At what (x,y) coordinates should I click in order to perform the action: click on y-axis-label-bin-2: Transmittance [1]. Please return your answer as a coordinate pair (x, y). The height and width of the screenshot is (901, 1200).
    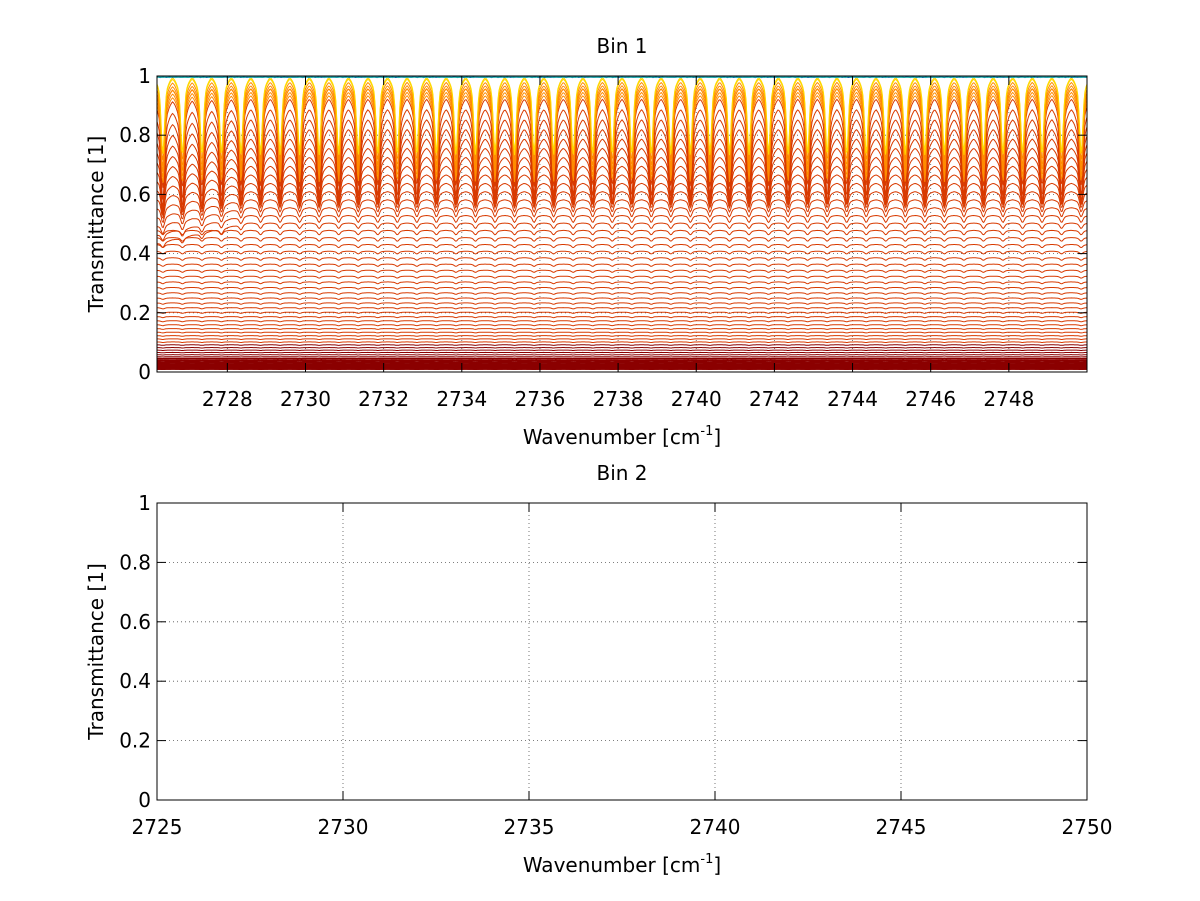
    Looking at the image, I should click on (96, 652).